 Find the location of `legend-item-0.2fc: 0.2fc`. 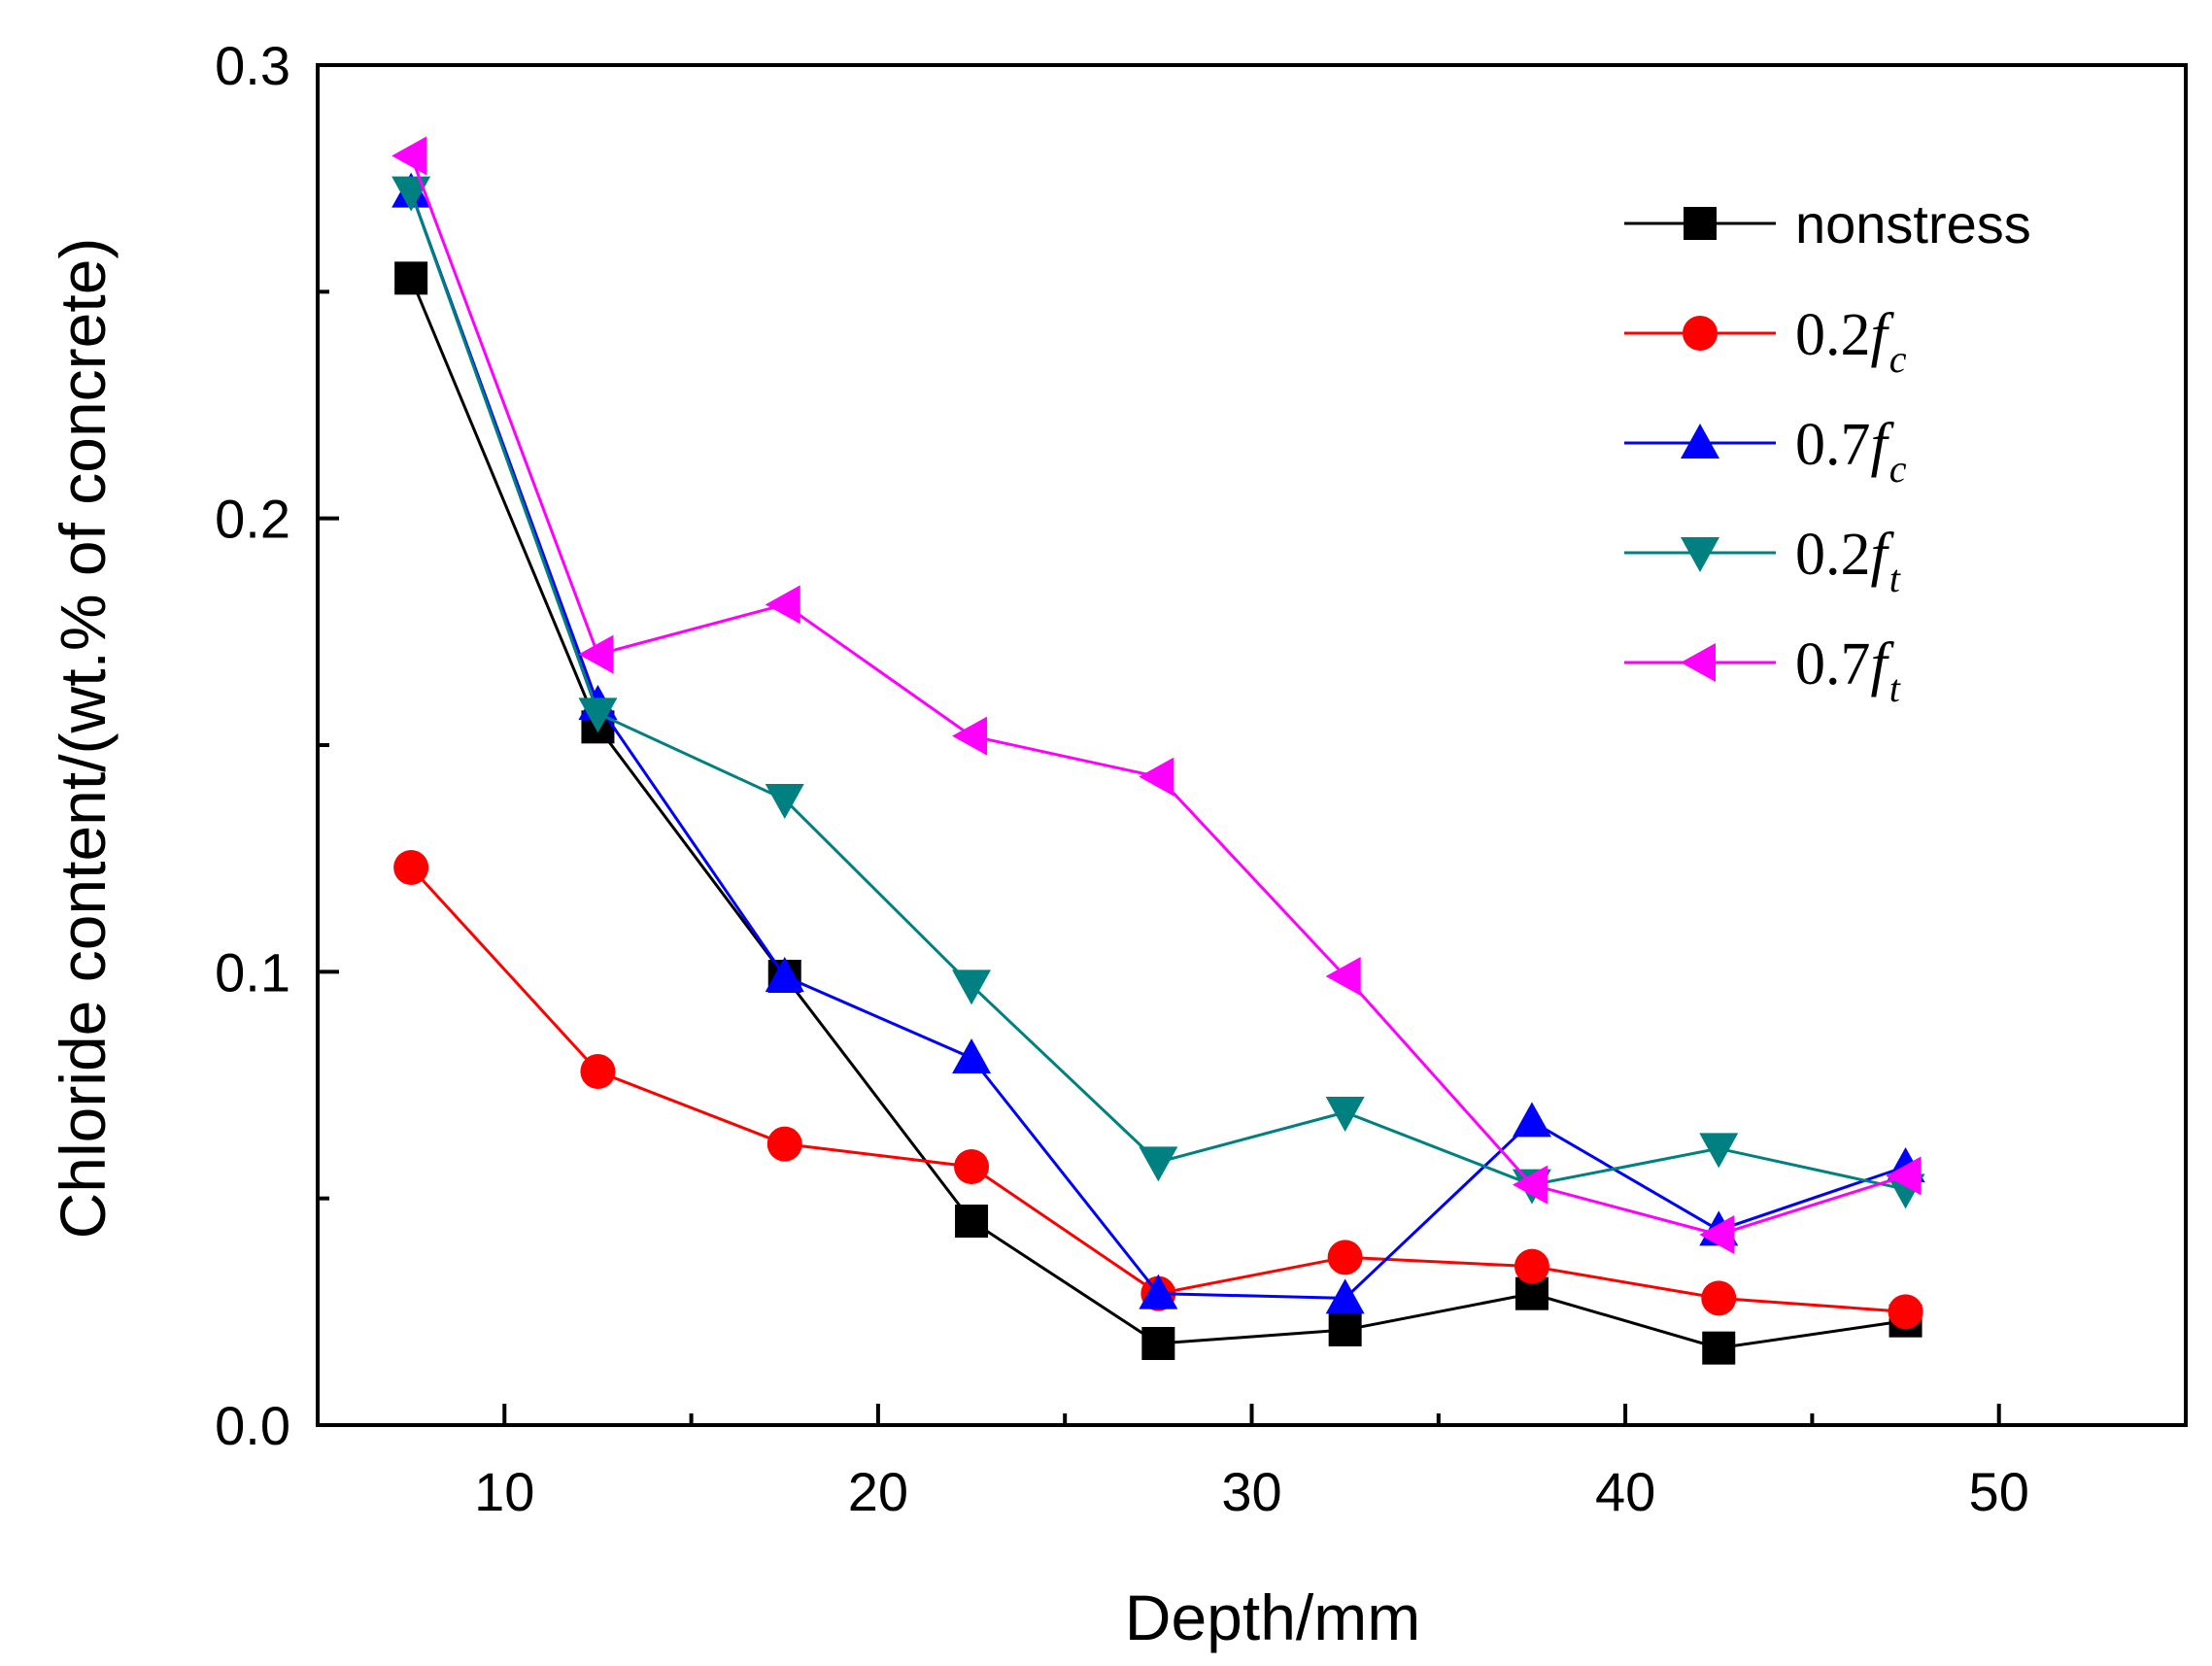

legend-item-0.2fc: 0.2fc is located at coordinates (1766, 341).